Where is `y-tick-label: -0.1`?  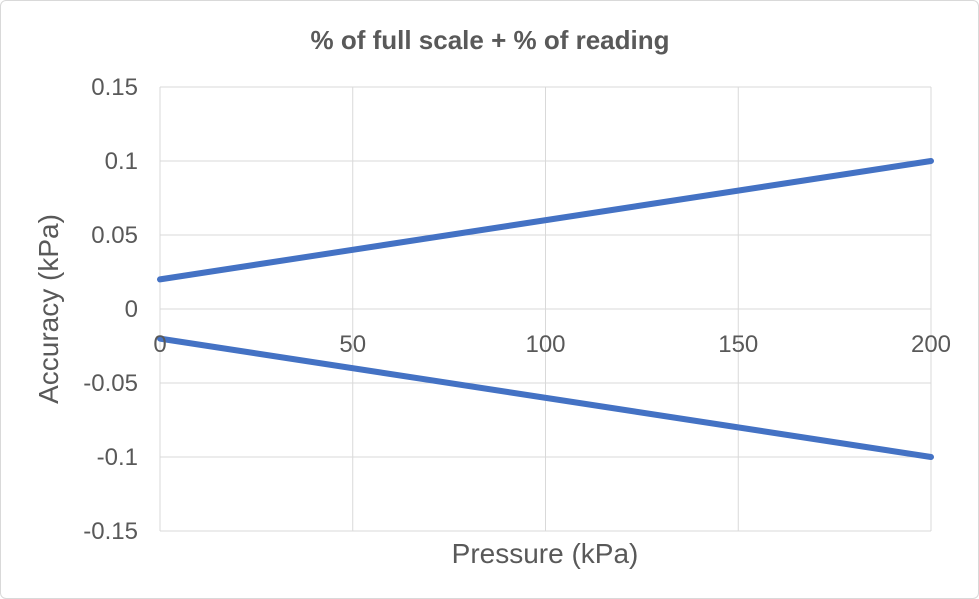 y-tick-label: -0.1 is located at coordinates (117, 457).